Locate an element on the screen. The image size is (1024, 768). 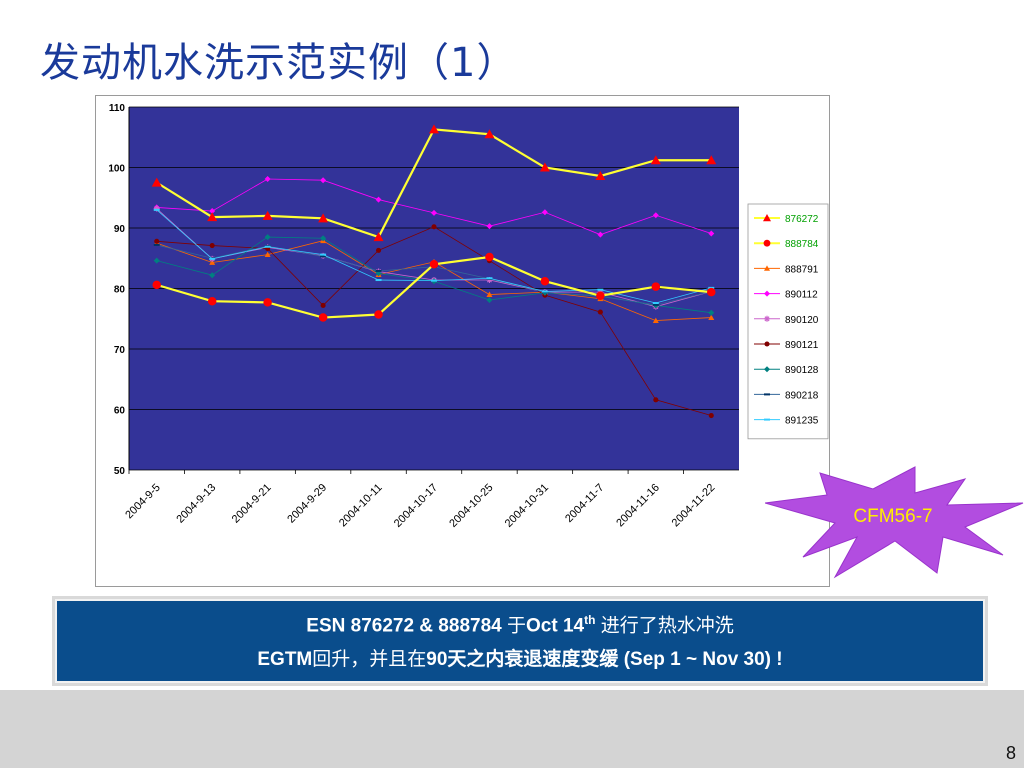
x-tick-label: 2004-9-29 is located at coordinates (307, 504).